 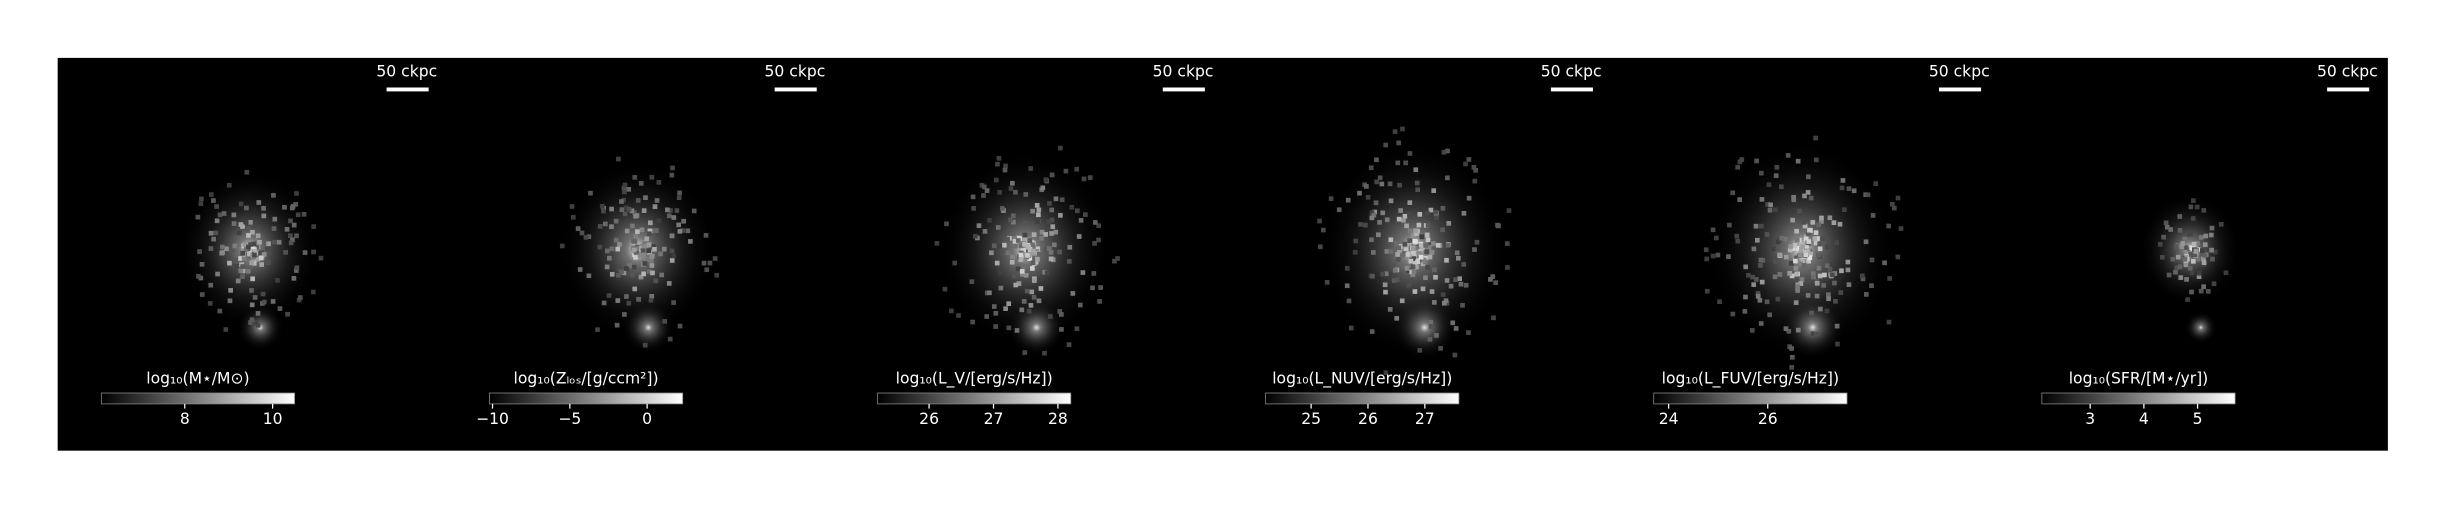 What do you see at coordinates (1058, 419) in the screenshot?
I see `colorbar-tick-label: 28` at bounding box center [1058, 419].